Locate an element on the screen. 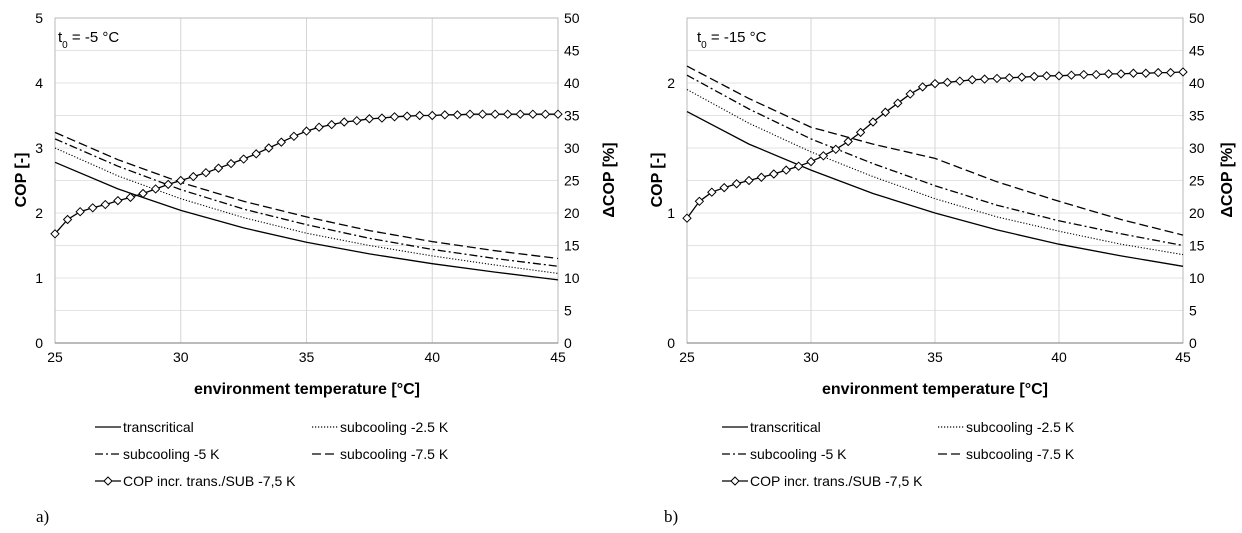  y-tick-label: 5 is located at coordinates (39, 18).